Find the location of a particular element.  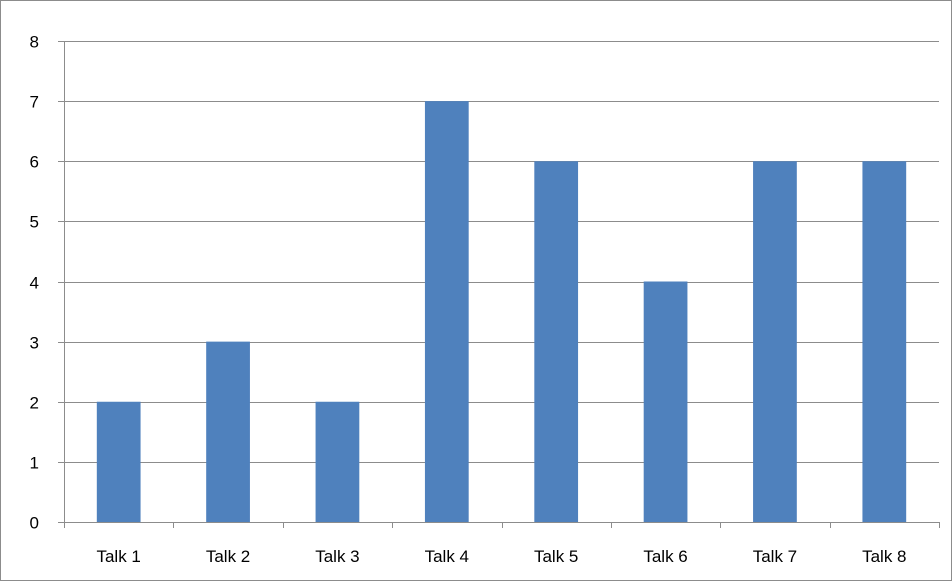

y-tick-labels: 0 1 2 3 4 5 6 7 8 is located at coordinates (34, 283).